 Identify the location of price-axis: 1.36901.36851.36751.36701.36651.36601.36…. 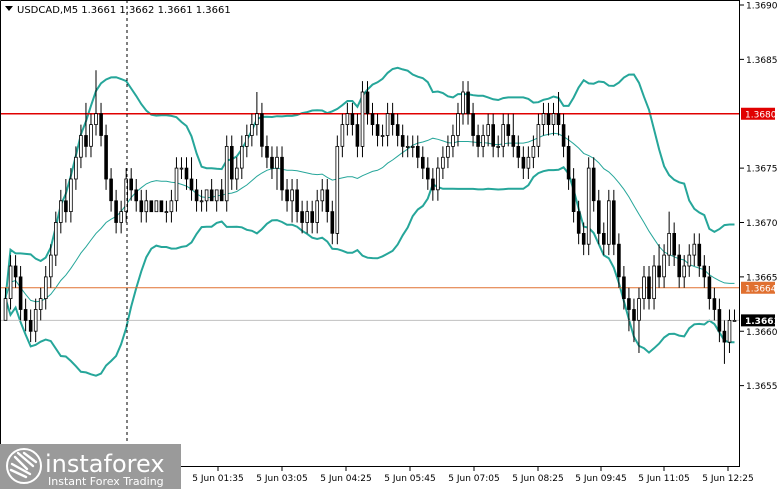
(760, 197).